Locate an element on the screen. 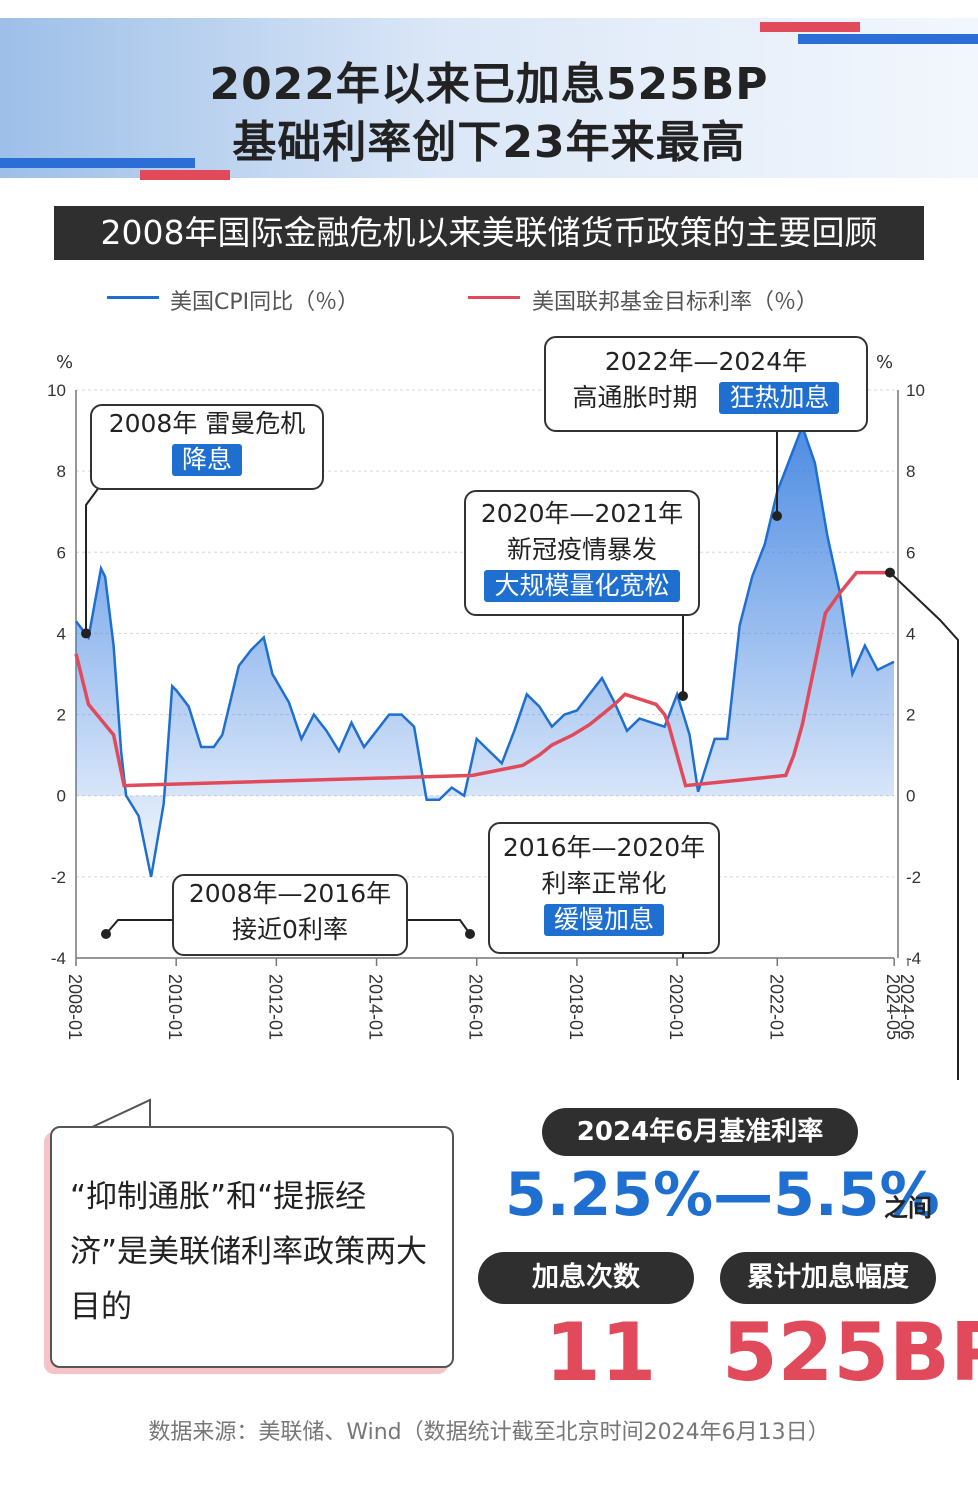 This screenshot has width=978, height=1489. header-accent-red-left is located at coordinates (185, 175).